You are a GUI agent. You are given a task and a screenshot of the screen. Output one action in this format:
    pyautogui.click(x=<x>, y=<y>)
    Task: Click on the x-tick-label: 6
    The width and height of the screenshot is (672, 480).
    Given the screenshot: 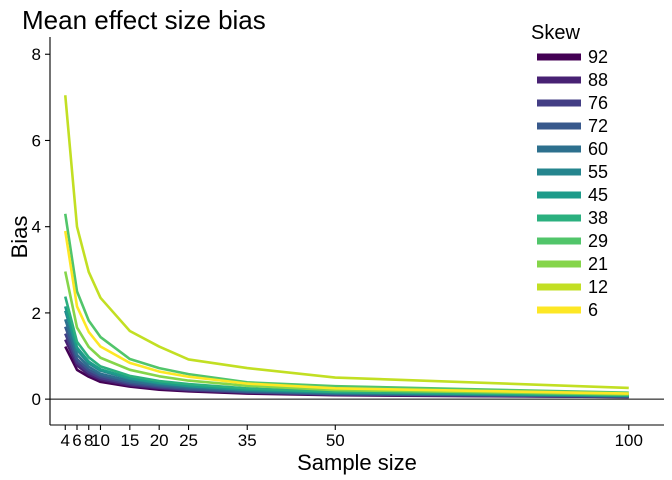 What is the action you would take?
    pyautogui.click(x=76, y=440)
    